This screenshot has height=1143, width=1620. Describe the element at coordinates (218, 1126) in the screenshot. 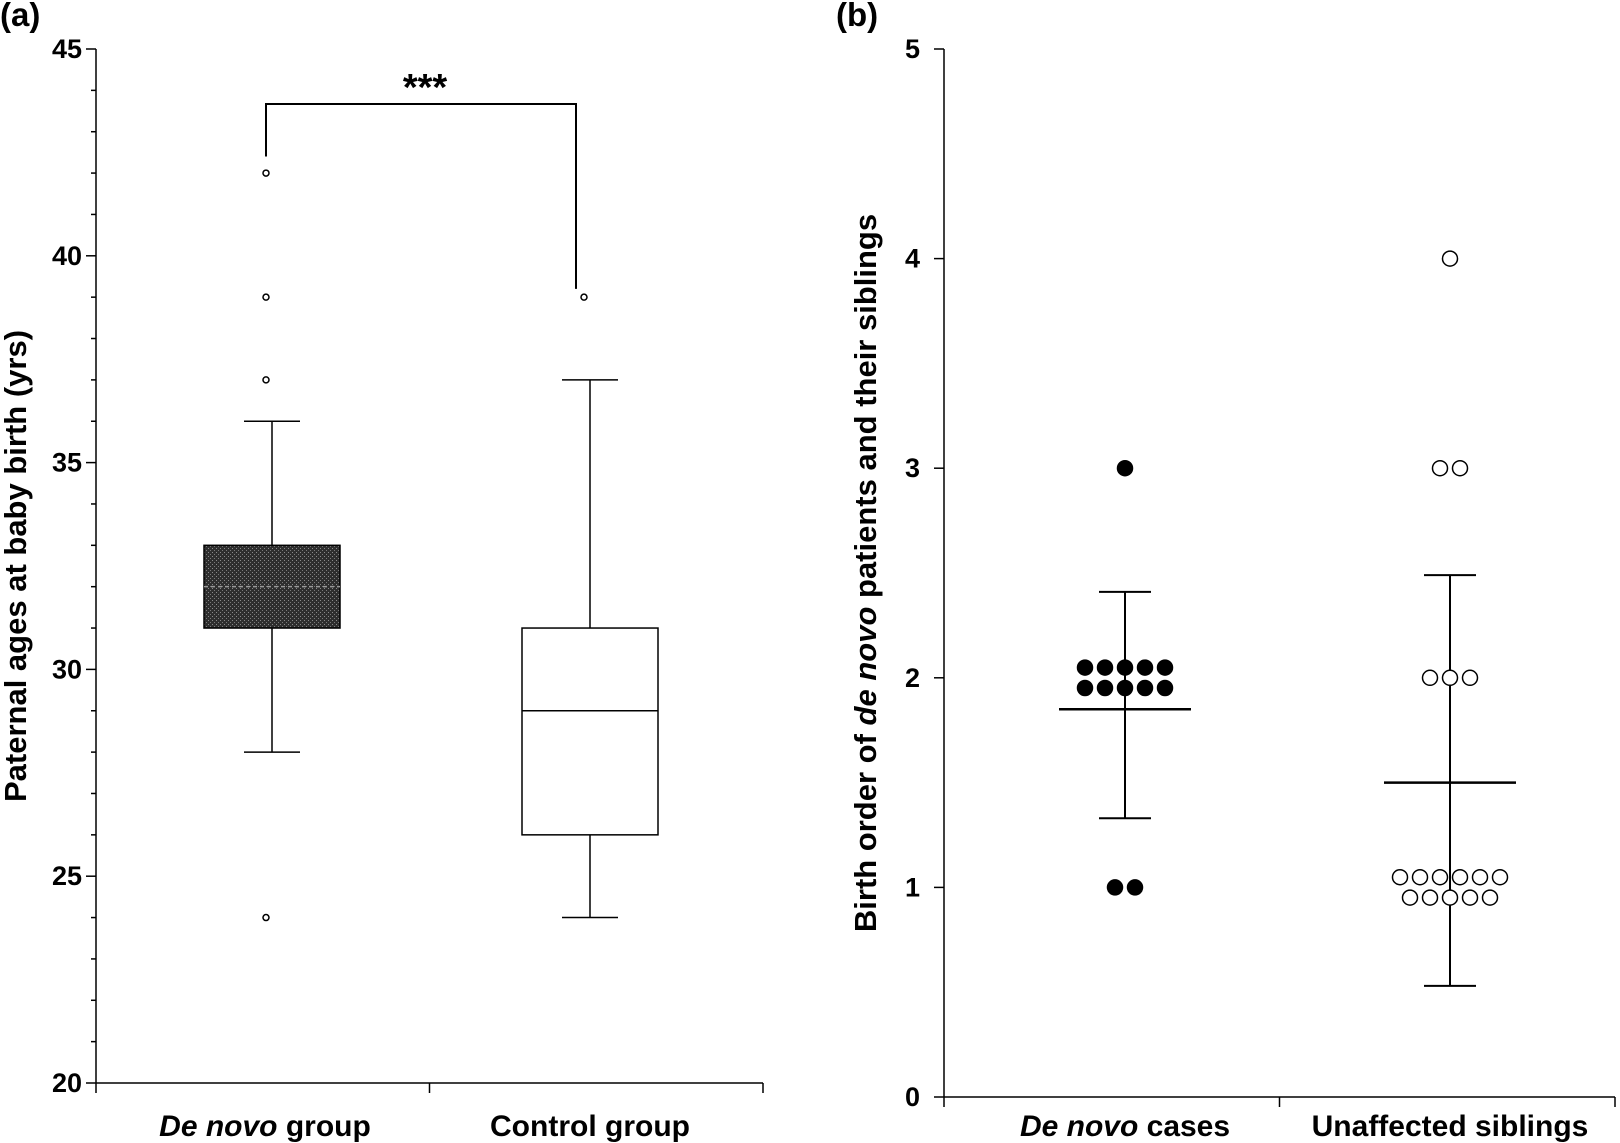

I see `panel-a-category-italic: De novo` at that location.